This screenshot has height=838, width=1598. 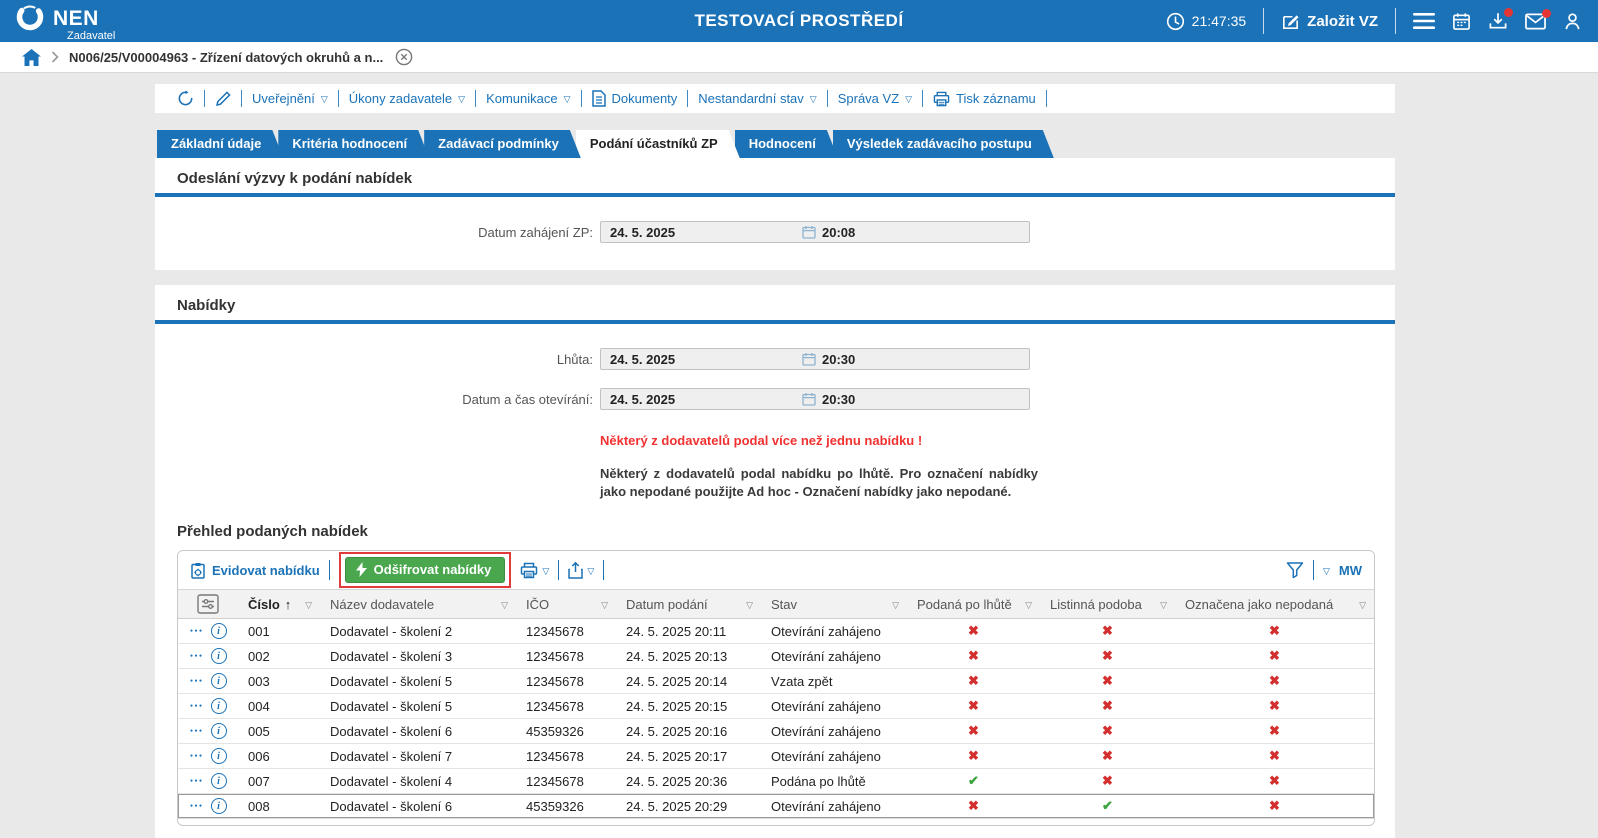 What do you see at coordinates (1329, 21) in the screenshot?
I see `create-vz-button: Založit VZ` at bounding box center [1329, 21].